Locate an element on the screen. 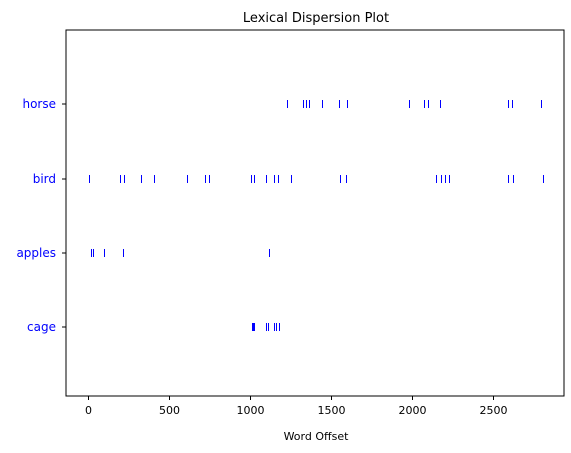 Image resolution: width=571 pixels, height=453 pixels. category-label-cage: cage is located at coordinates (41, 327).